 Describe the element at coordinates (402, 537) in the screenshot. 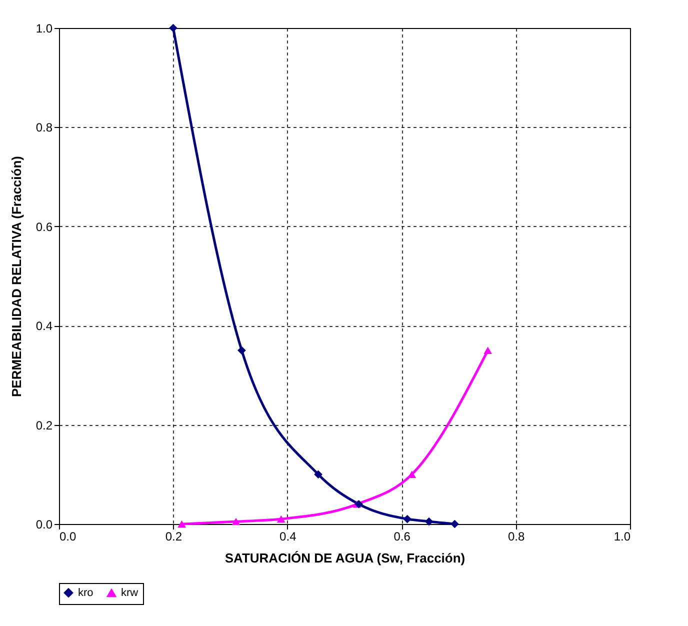

I see `x-tick-label: 0.6` at that location.